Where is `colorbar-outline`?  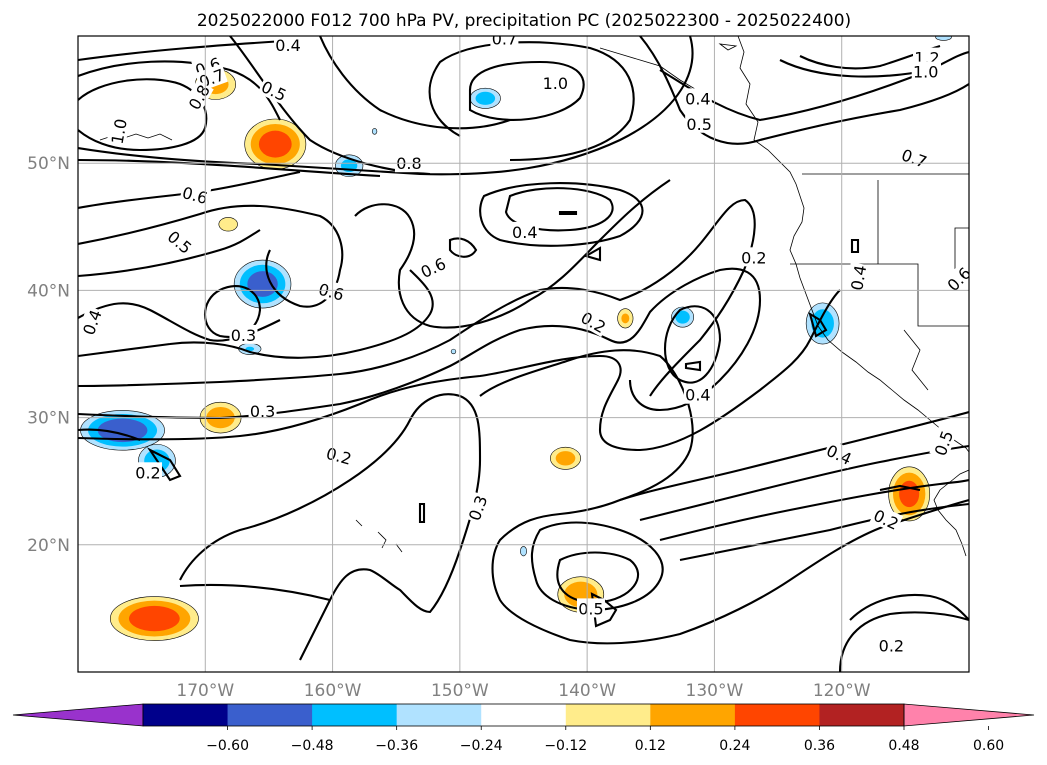 colorbar-outline is located at coordinates (523, 715).